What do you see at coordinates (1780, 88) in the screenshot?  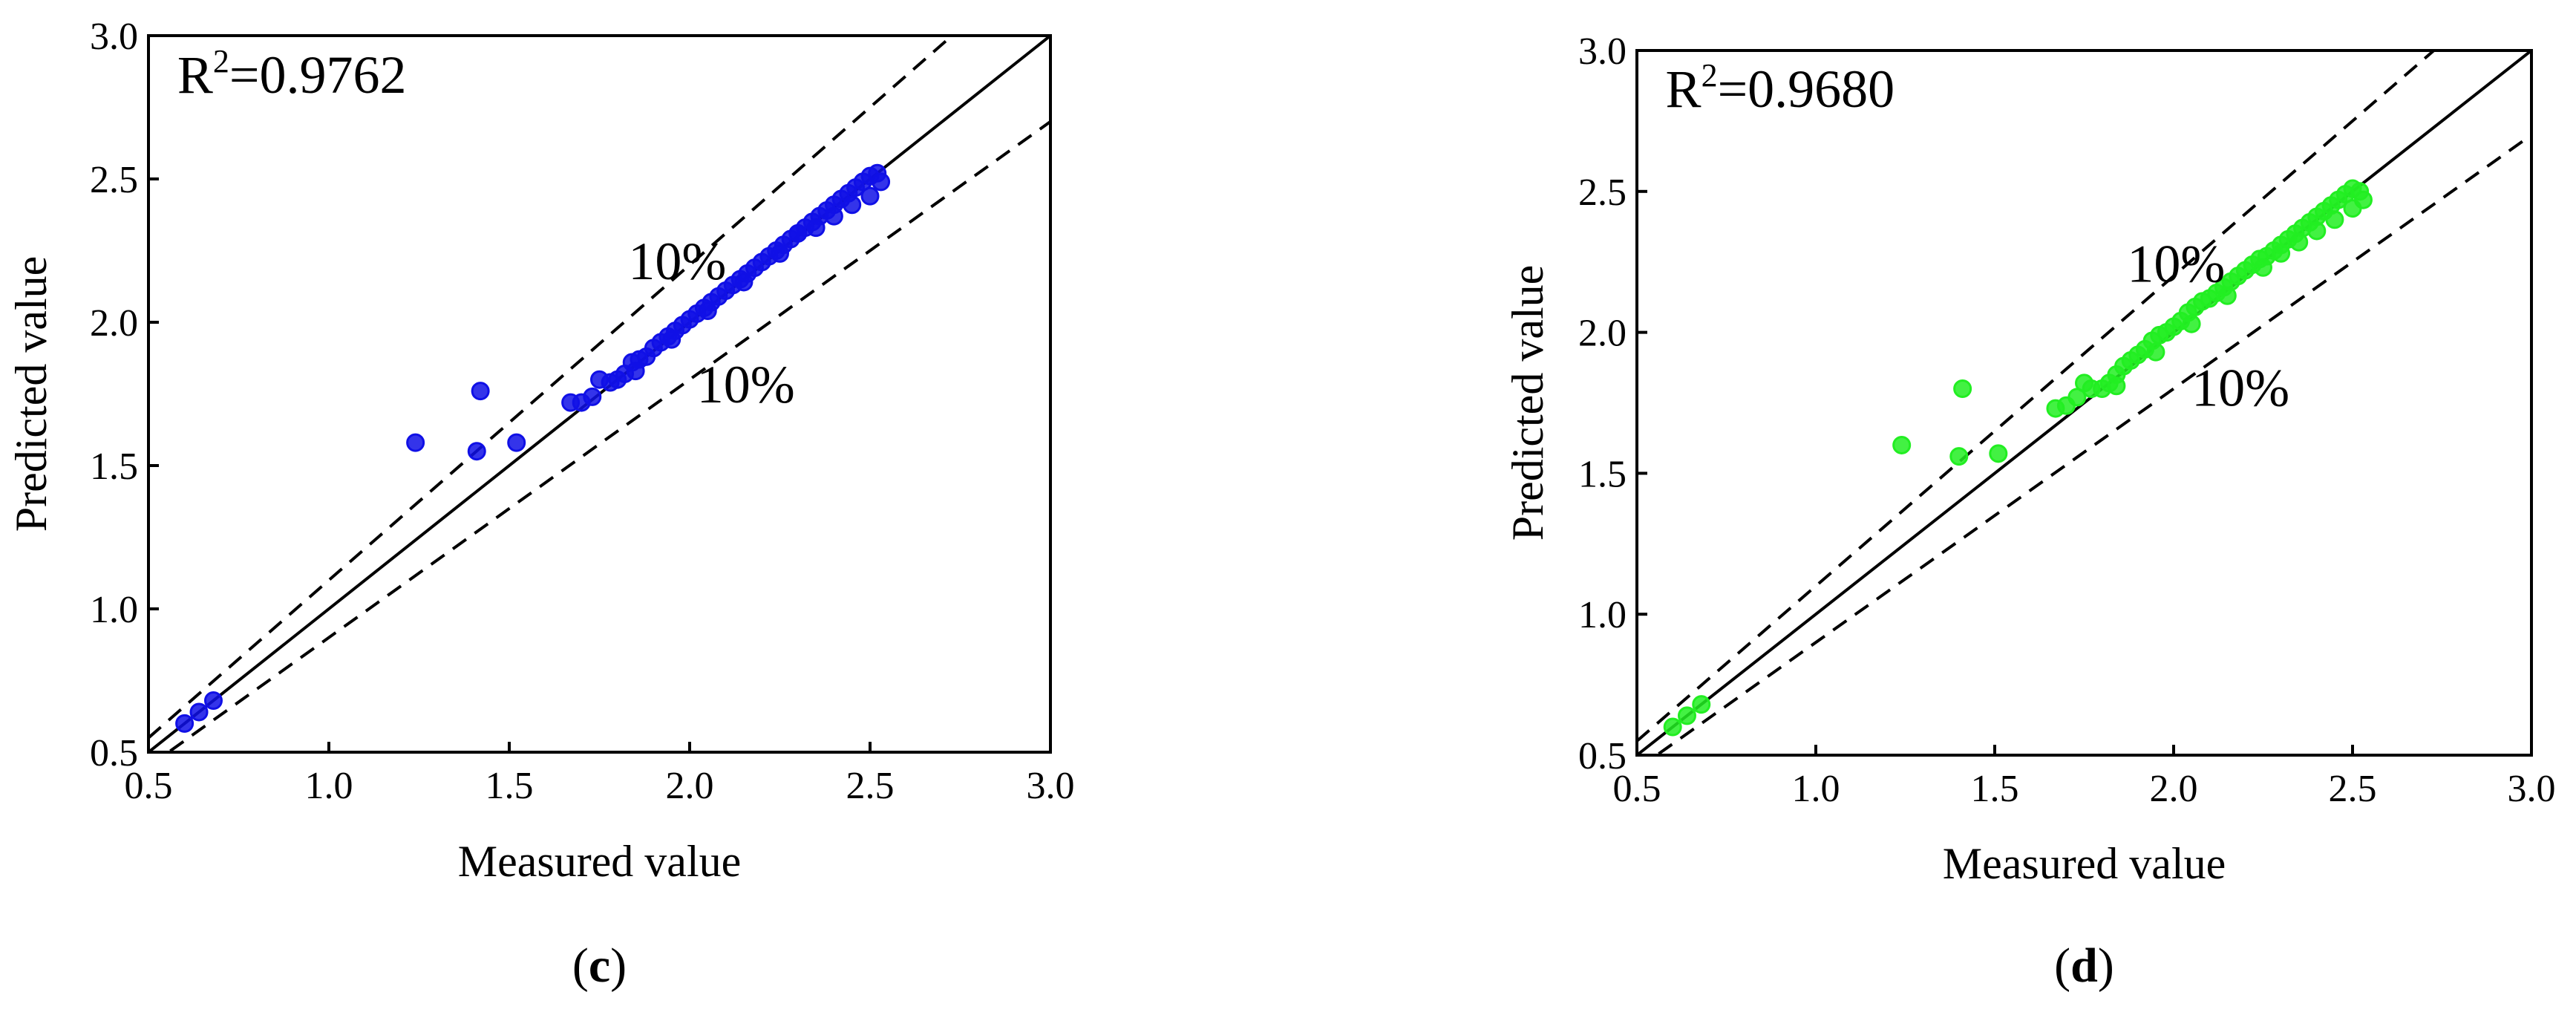 I see `r-squared-annotation: R2=0.9680` at bounding box center [1780, 88].